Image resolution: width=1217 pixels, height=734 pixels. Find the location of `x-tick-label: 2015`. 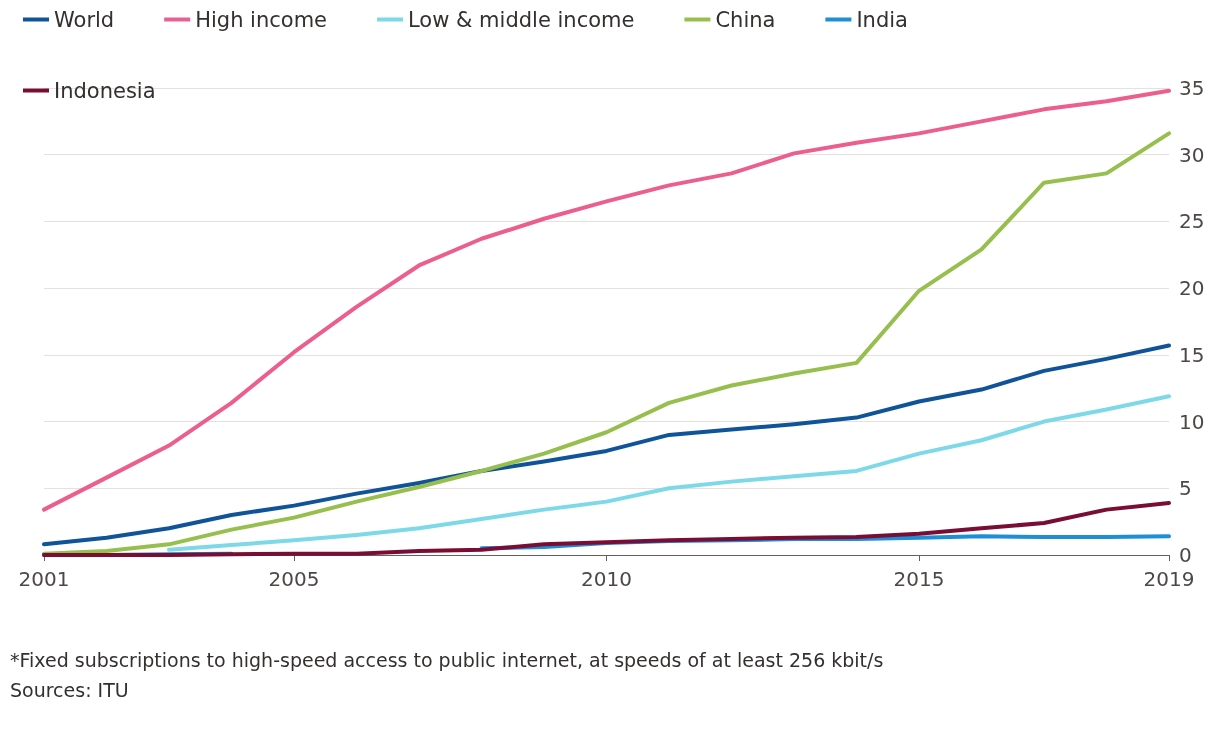

x-tick-label: 2015 is located at coordinates (919, 579).